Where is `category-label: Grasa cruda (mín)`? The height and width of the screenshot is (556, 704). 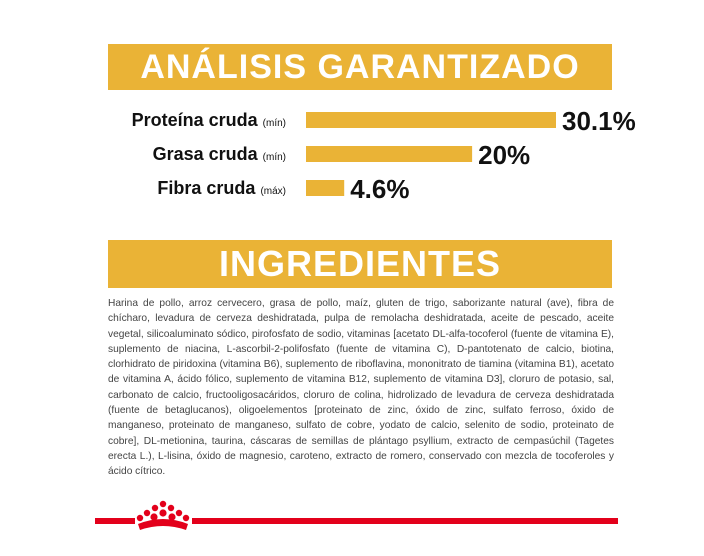
category-label: Grasa cruda (mín) is located at coordinates (219, 154).